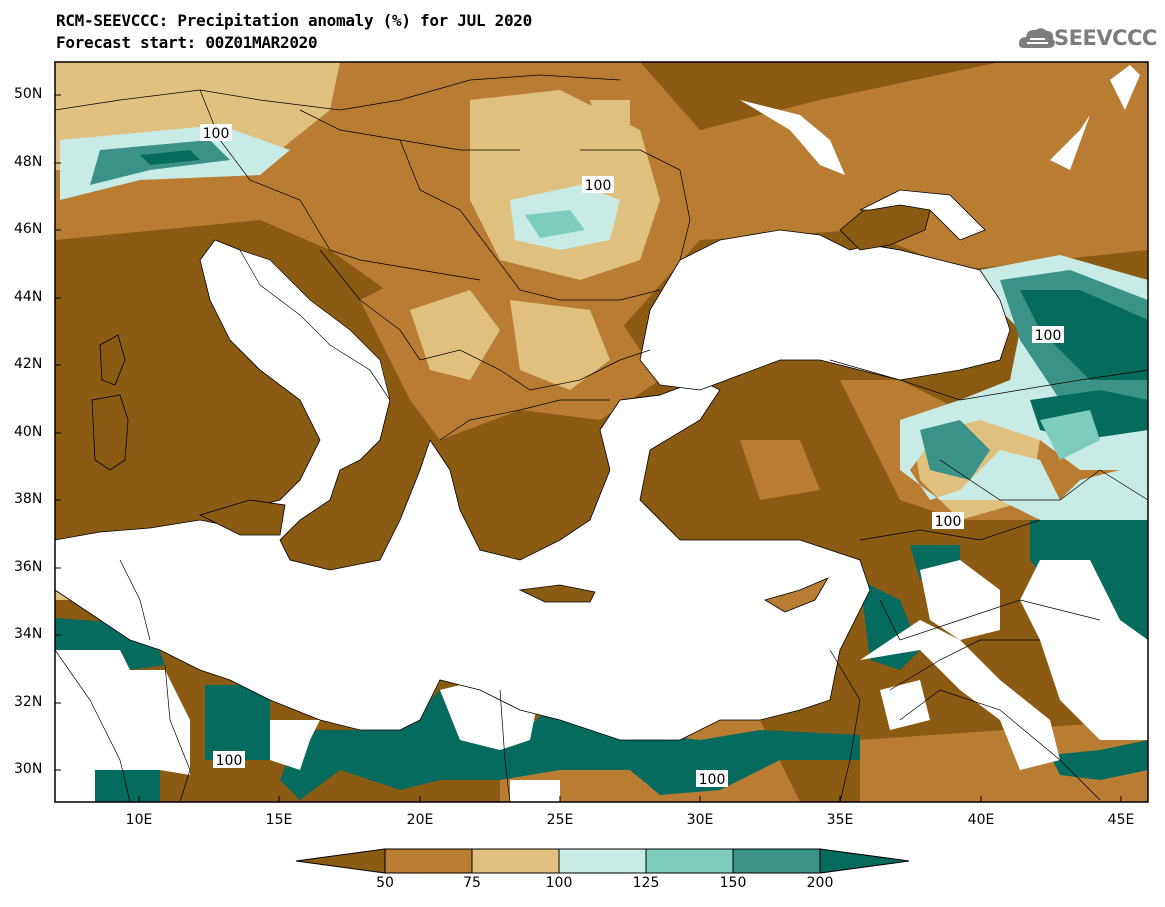  Describe the element at coordinates (560, 820) in the screenshot. I see `lon-label: 25E` at that location.